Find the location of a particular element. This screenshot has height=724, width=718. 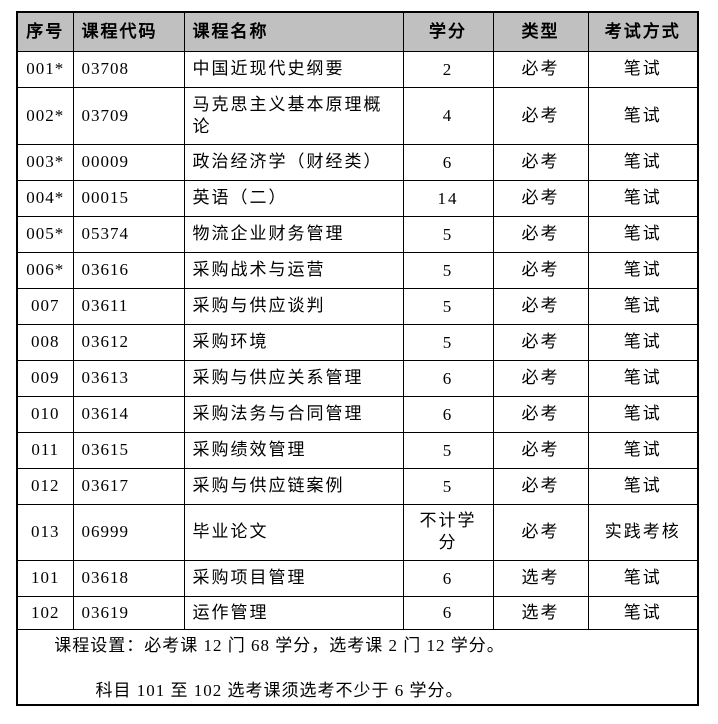

table-row: 006* 03616 采购战术与运营 5 必考 笔试 is located at coordinates (357, 270).